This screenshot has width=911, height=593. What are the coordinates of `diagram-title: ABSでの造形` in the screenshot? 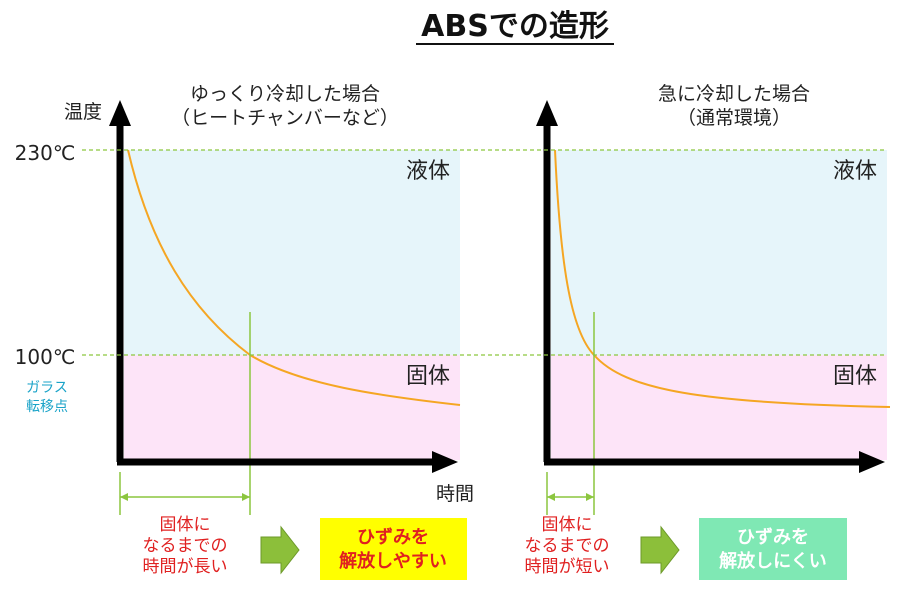 It's located at (515, 26).